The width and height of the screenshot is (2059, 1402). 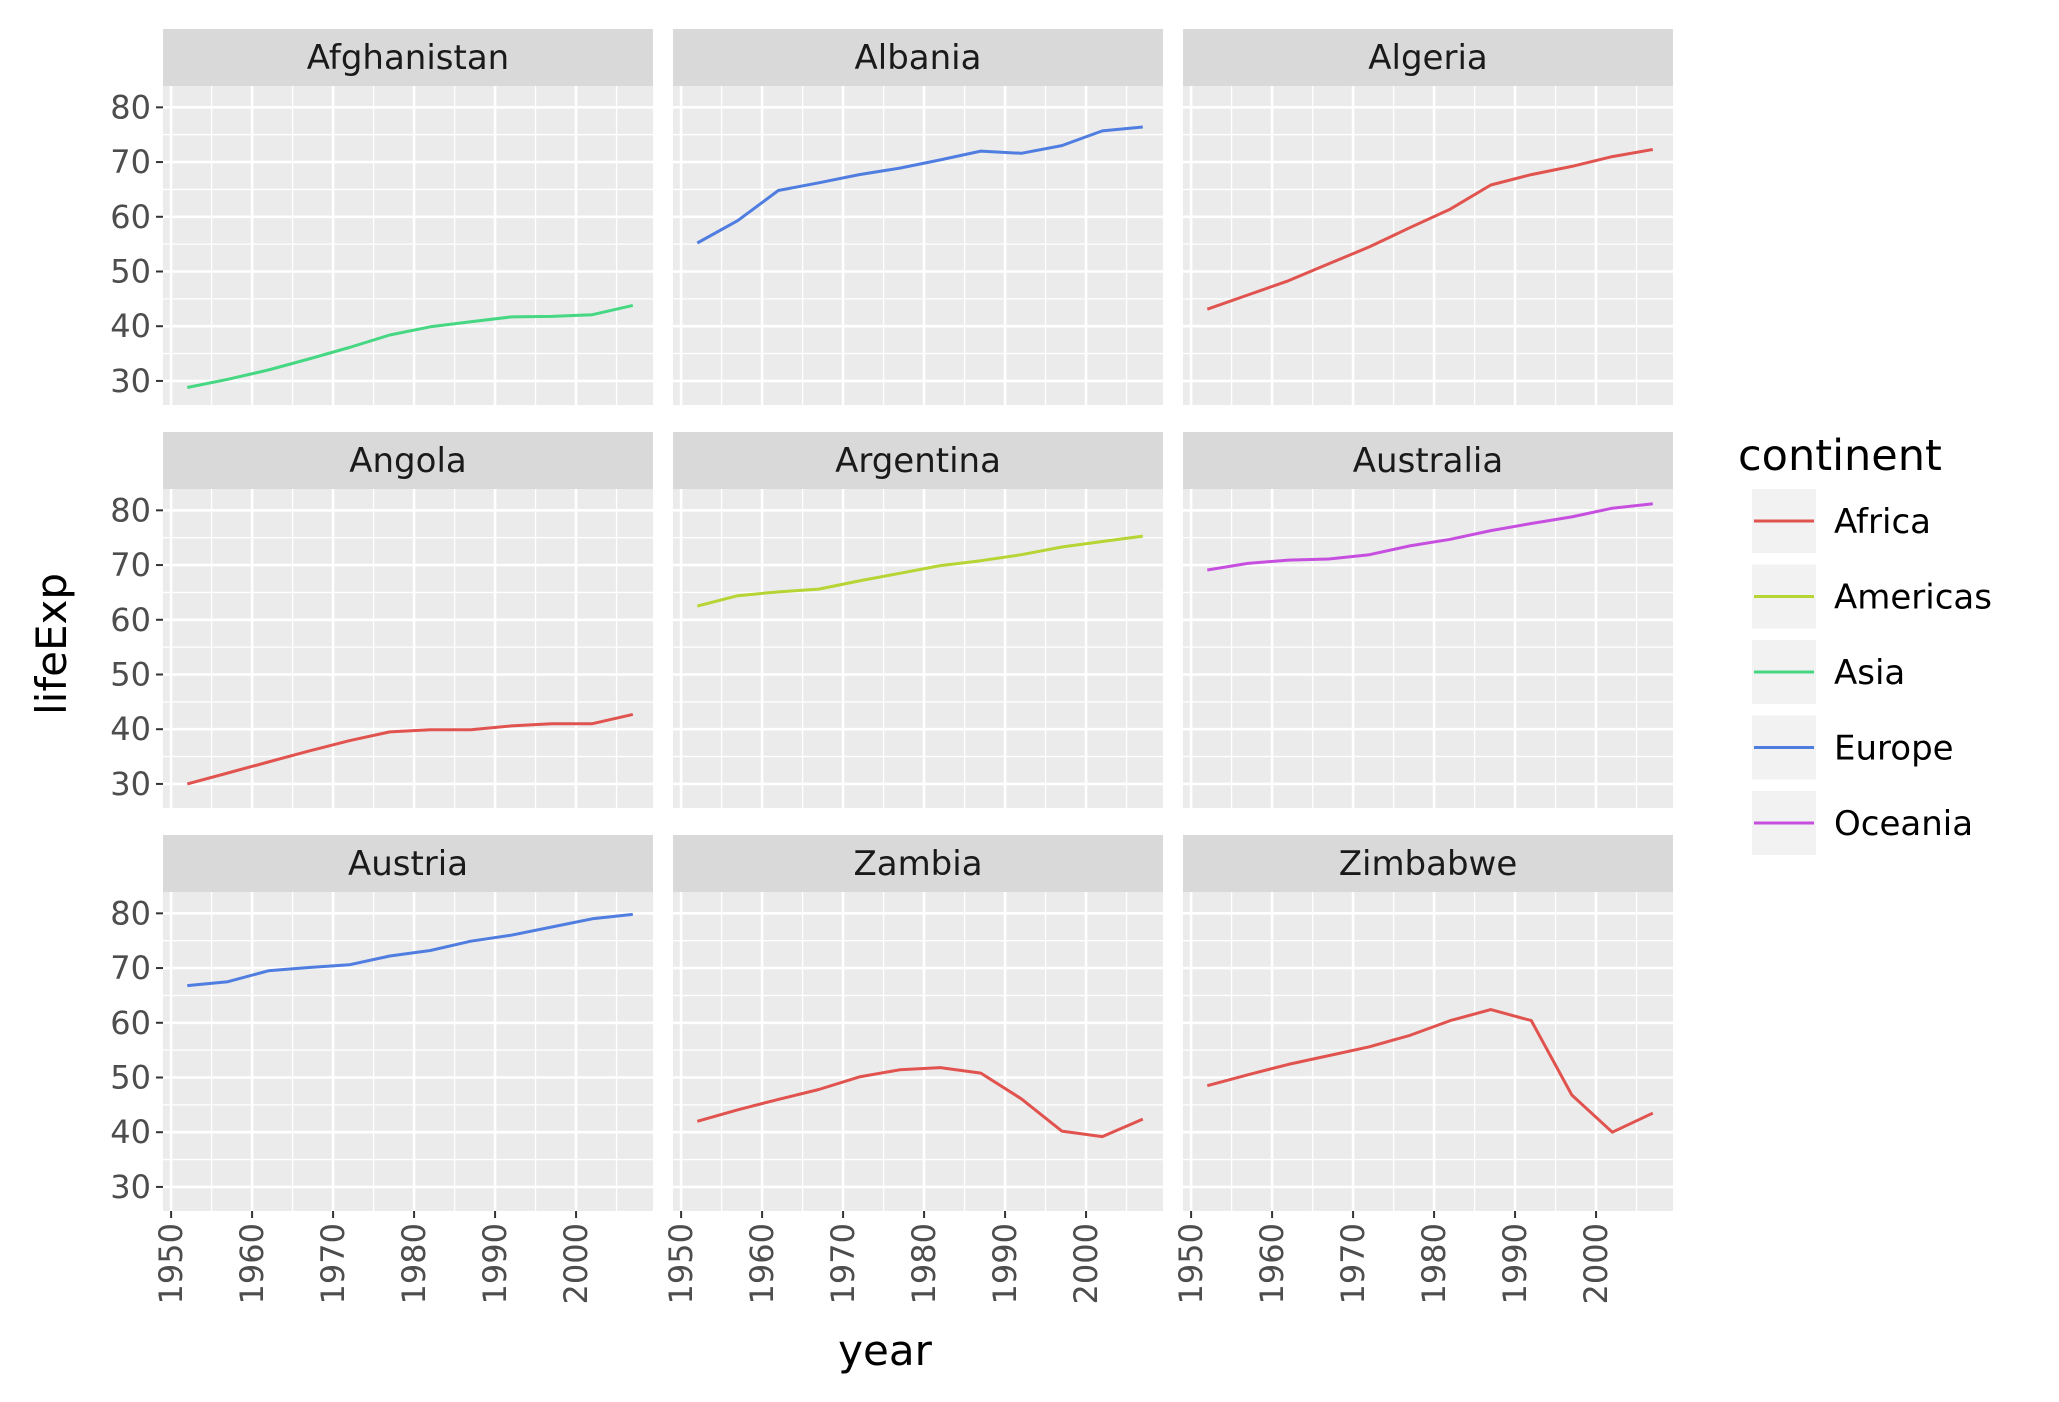 I want to click on legend-item-asia: Asia, so click(x=1828, y=672).